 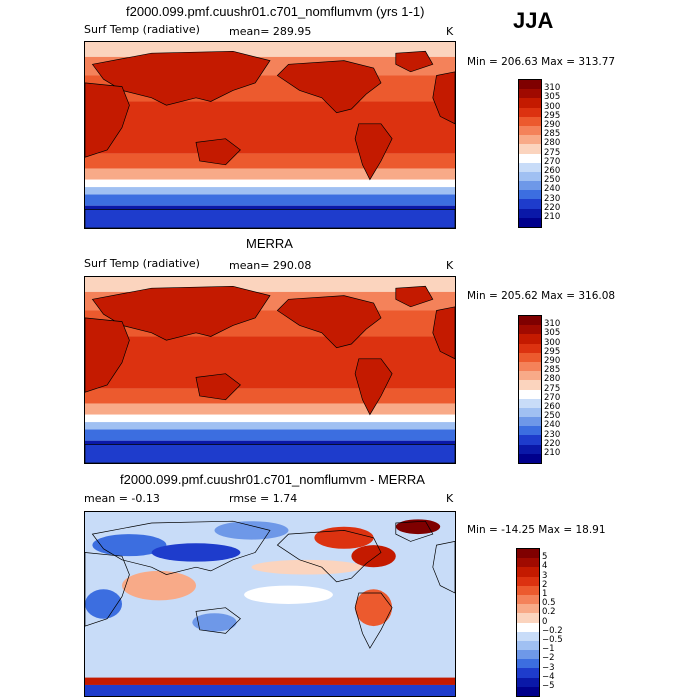 What do you see at coordinates (270, 370) in the screenshot?
I see `panel-2-map-field` at bounding box center [270, 370].